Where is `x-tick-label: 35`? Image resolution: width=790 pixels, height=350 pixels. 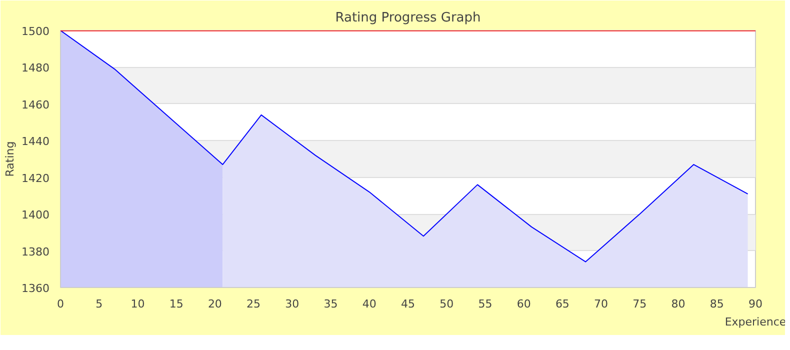 x-tick-label: 35 is located at coordinates (331, 304).